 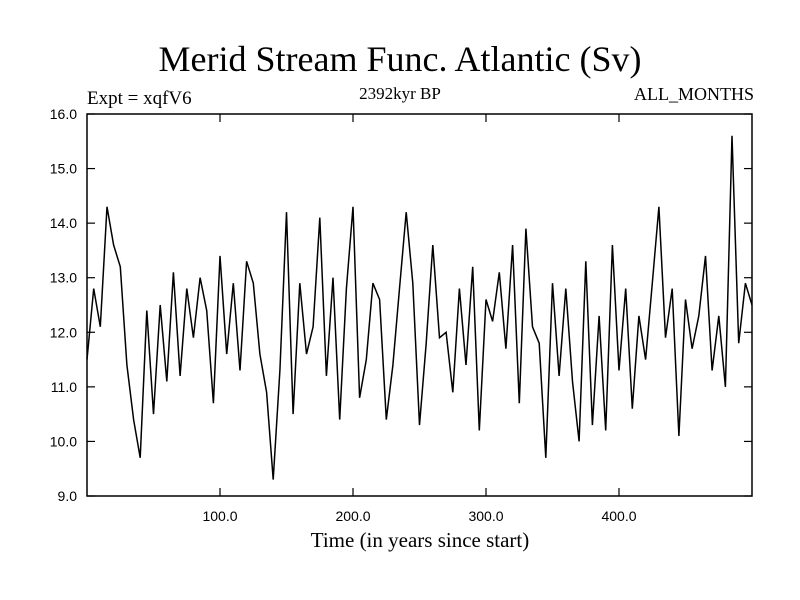 What do you see at coordinates (64, 387) in the screenshot?
I see `y-tick-label: 11.0` at bounding box center [64, 387].